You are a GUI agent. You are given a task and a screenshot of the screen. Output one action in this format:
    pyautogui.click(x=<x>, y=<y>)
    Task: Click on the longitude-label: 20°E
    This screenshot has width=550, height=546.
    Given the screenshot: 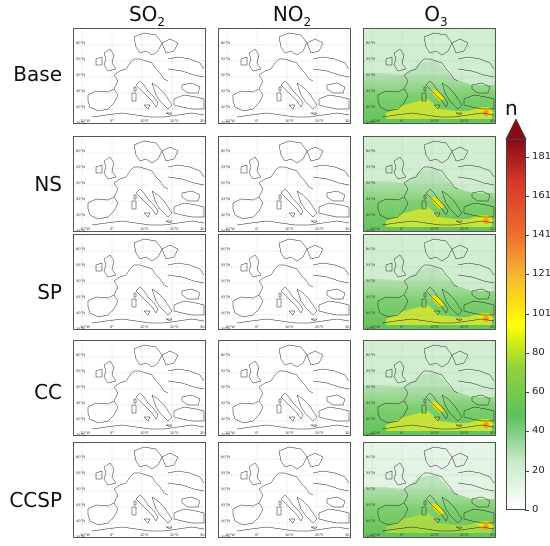 What is the action you would take?
    pyautogui.click(x=174, y=229)
    